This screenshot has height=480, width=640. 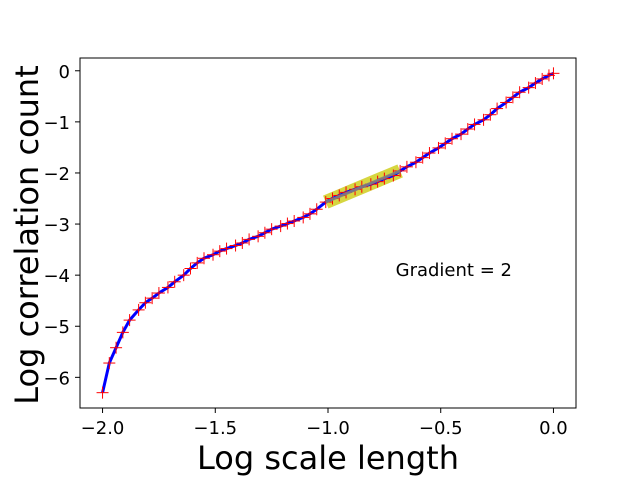 I want to click on y-tick-label: −6, so click(x=56, y=378).